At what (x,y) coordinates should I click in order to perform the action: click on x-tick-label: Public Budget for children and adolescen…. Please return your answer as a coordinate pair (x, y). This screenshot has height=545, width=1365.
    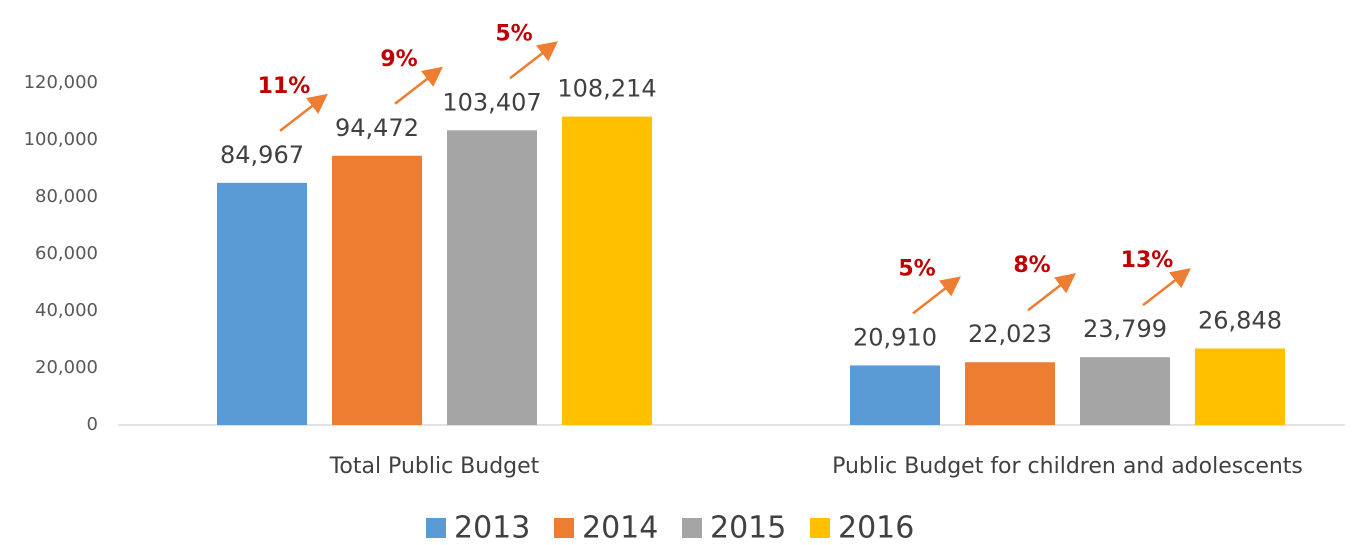
    Looking at the image, I should click on (1067, 466).